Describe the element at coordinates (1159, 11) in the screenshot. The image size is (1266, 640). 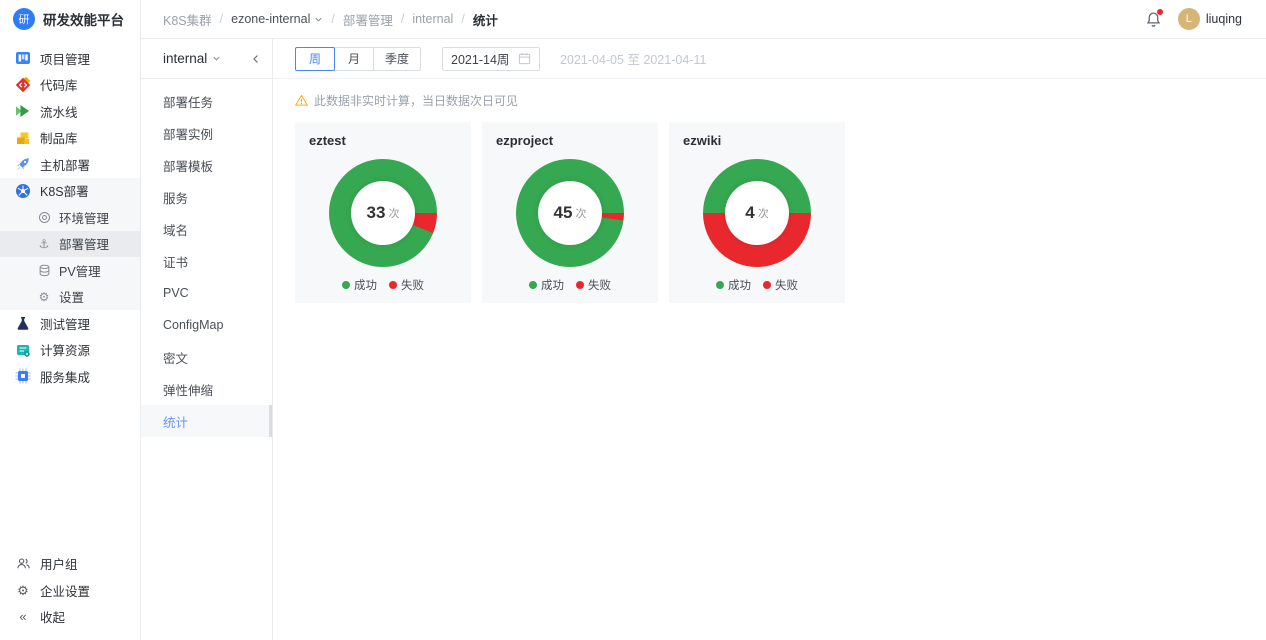
I see `notification-badge` at that location.